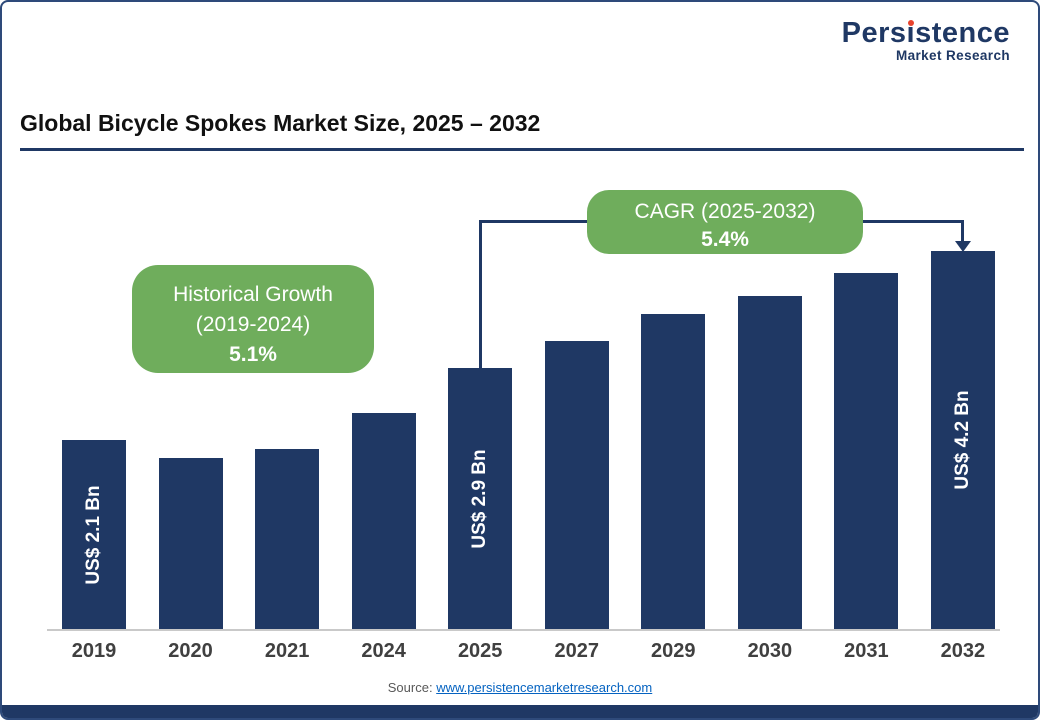  What do you see at coordinates (190, 651) in the screenshot?
I see `x-axis-label-2020: 2020` at bounding box center [190, 651].